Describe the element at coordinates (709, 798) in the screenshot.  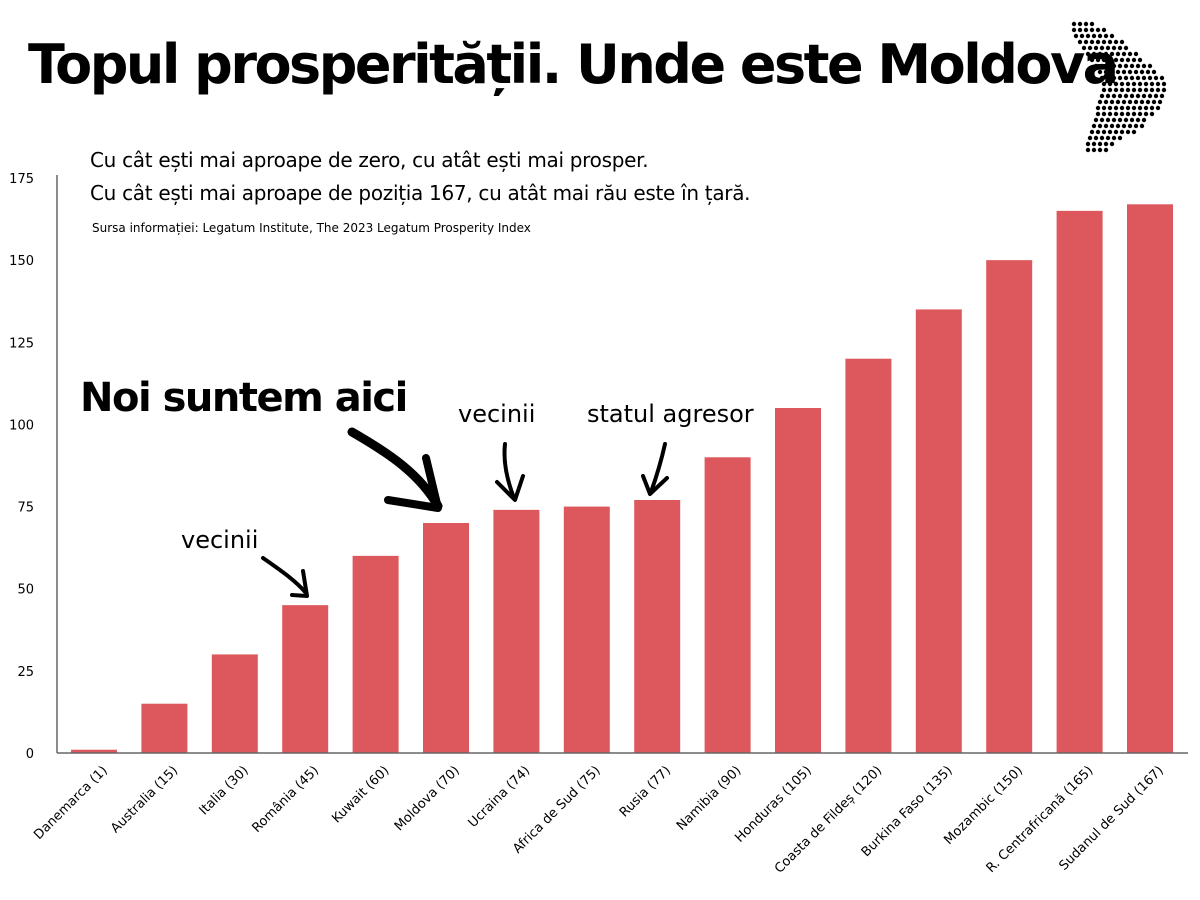
I see `x-tick-label: Namibia (90)` at that location.